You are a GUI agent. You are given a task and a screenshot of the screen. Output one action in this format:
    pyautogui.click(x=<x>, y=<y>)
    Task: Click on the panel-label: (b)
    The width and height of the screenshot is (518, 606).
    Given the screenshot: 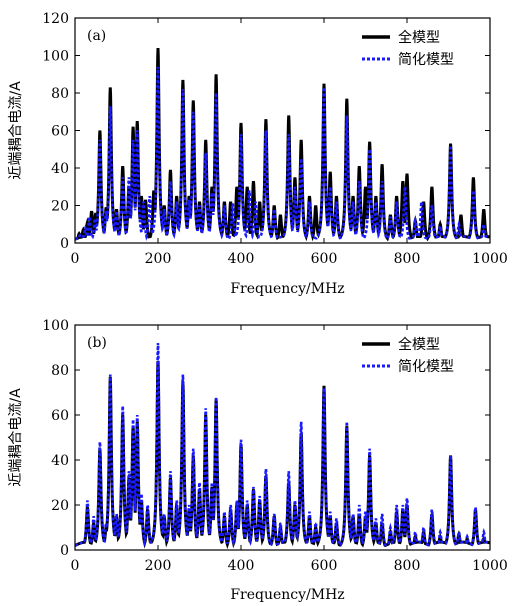 What is the action you would take?
    pyautogui.click(x=97, y=343)
    